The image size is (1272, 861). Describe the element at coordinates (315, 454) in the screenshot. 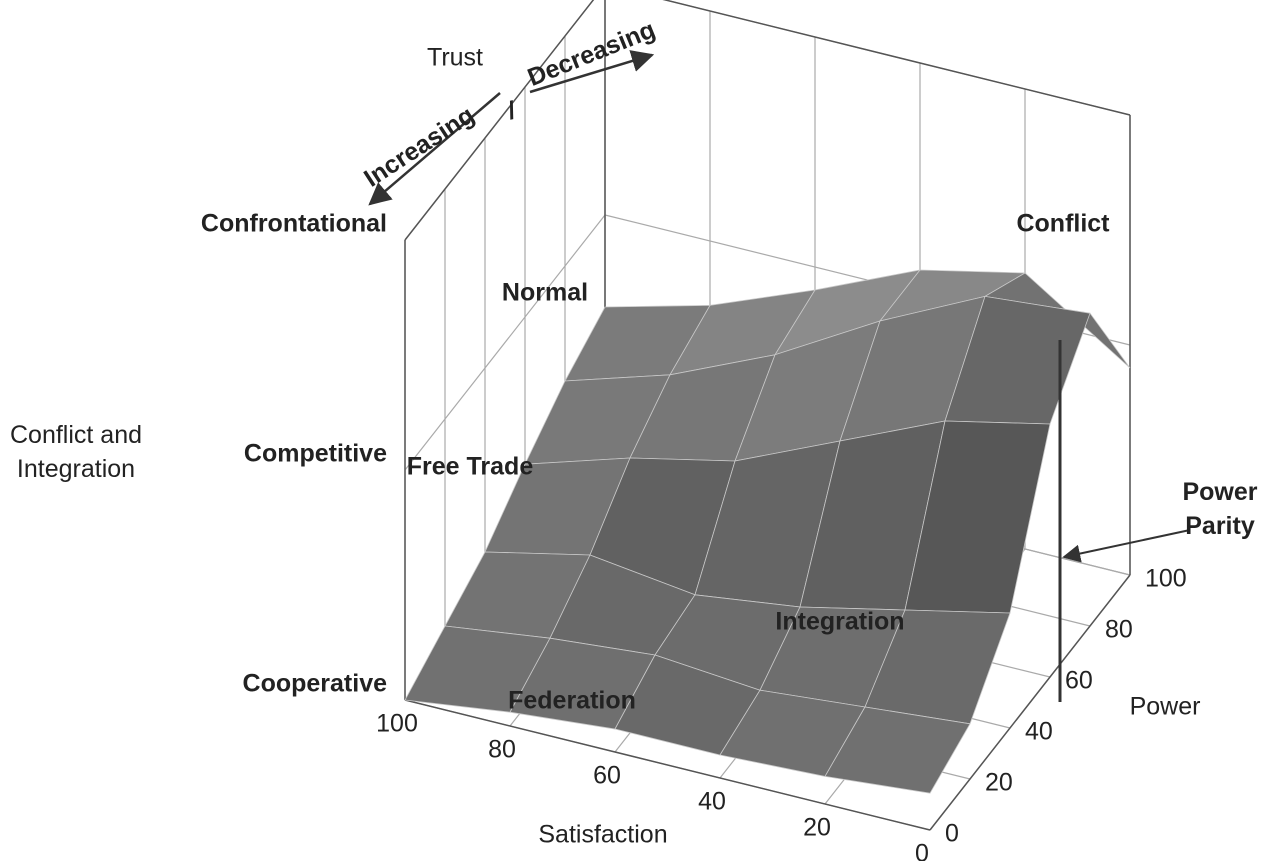

I see `z-tick-label: Competitive` at that location.